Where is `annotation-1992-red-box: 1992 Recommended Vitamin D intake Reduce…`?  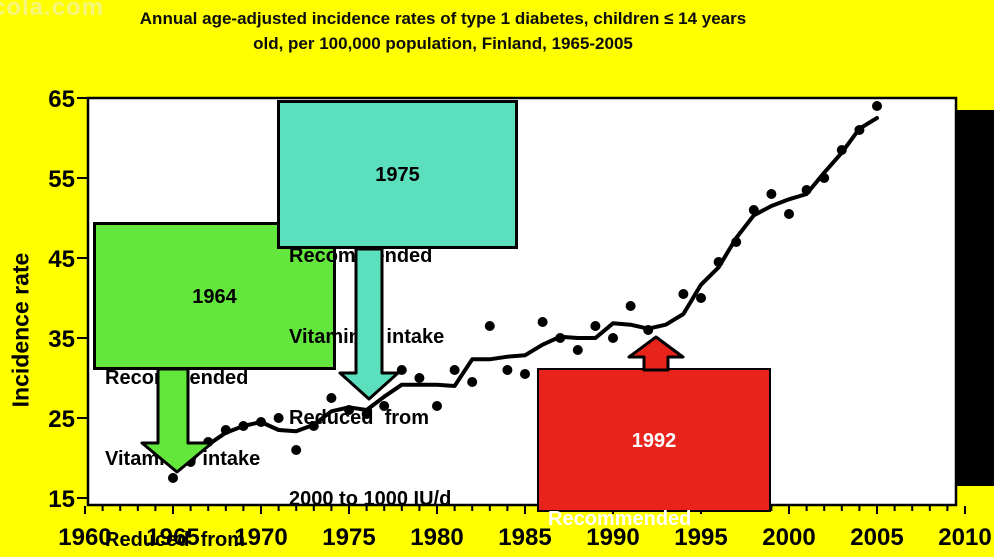
annotation-1992-red-box: 1992 Recommended Vitamin D intake Reduce… is located at coordinates (654, 449).